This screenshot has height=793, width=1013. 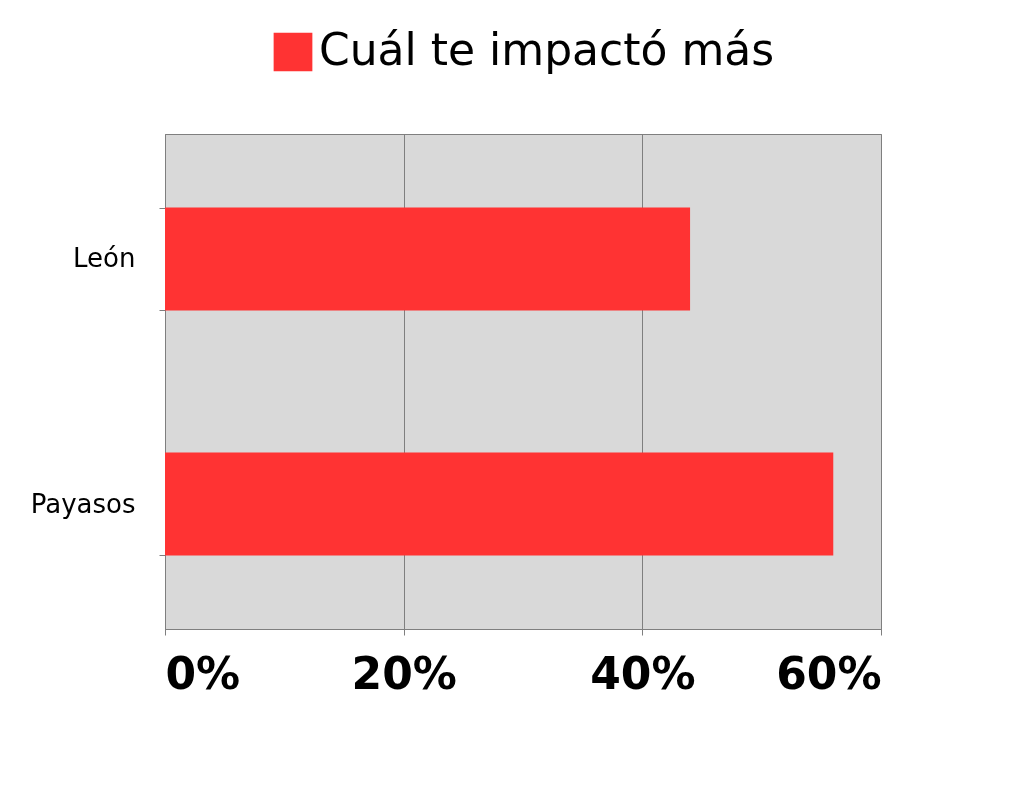 I want to click on y-tick-label: Payasos, so click(x=83, y=503).